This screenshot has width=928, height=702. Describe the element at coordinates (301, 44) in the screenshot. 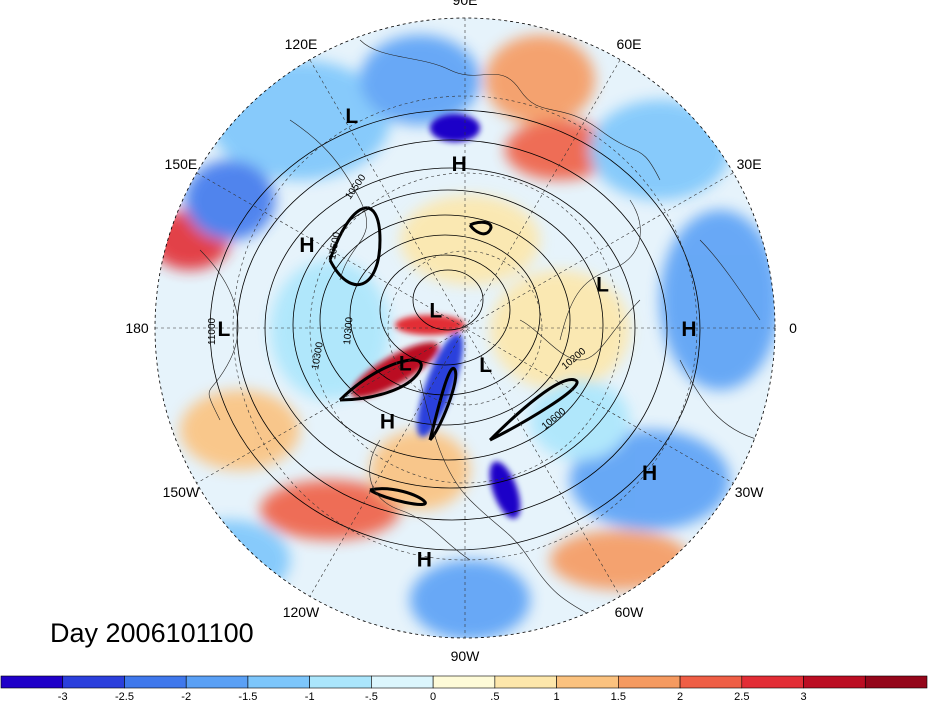

I see `longitude-label: 120E` at that location.